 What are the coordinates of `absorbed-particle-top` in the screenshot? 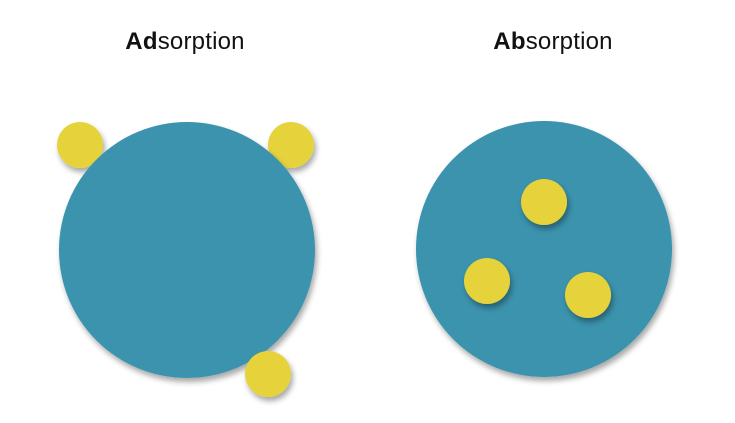 It's located at (544, 202).